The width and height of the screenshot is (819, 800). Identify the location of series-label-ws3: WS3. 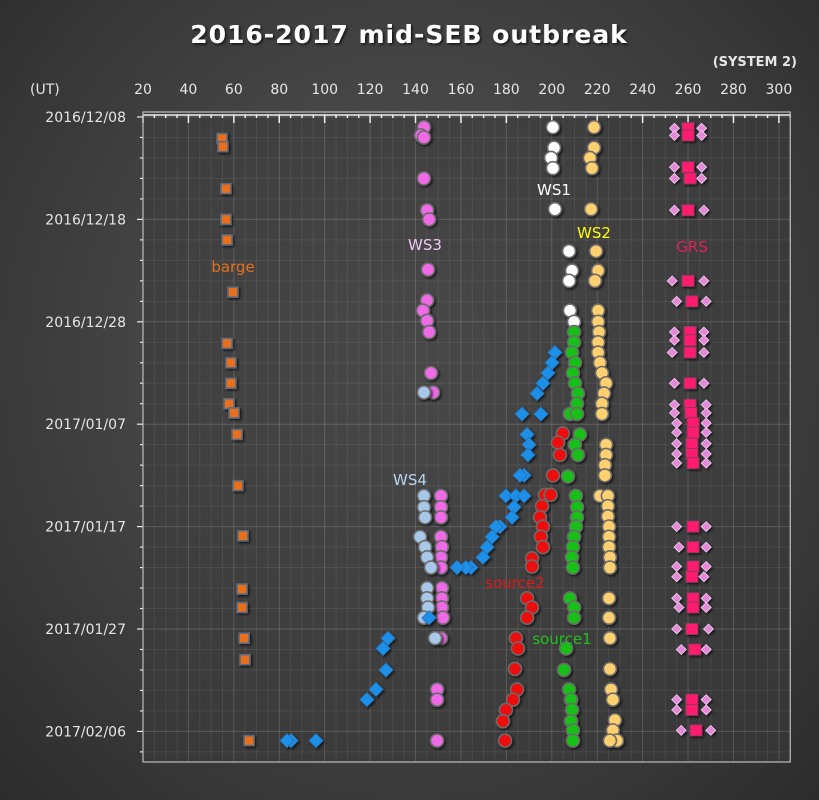
(425, 245).